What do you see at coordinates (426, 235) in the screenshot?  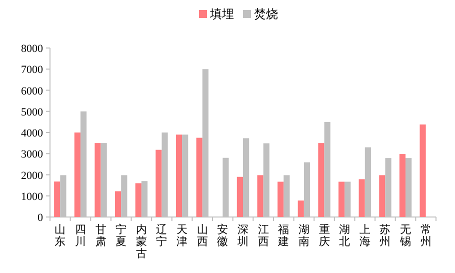 I see `x-tick-label: 常州` at bounding box center [426, 235].